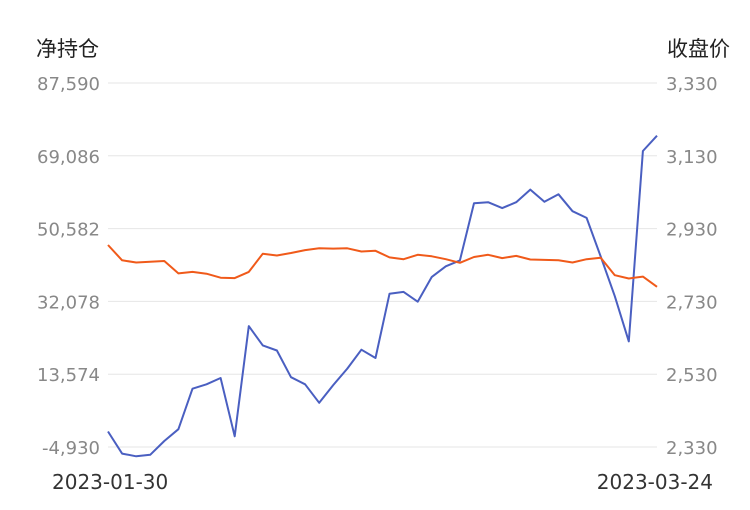 Image resolution: width=750 pixels, height=510 pixels. Describe the element at coordinates (692, 448) in the screenshot. I see `right-tick-label: 2,330` at that location.